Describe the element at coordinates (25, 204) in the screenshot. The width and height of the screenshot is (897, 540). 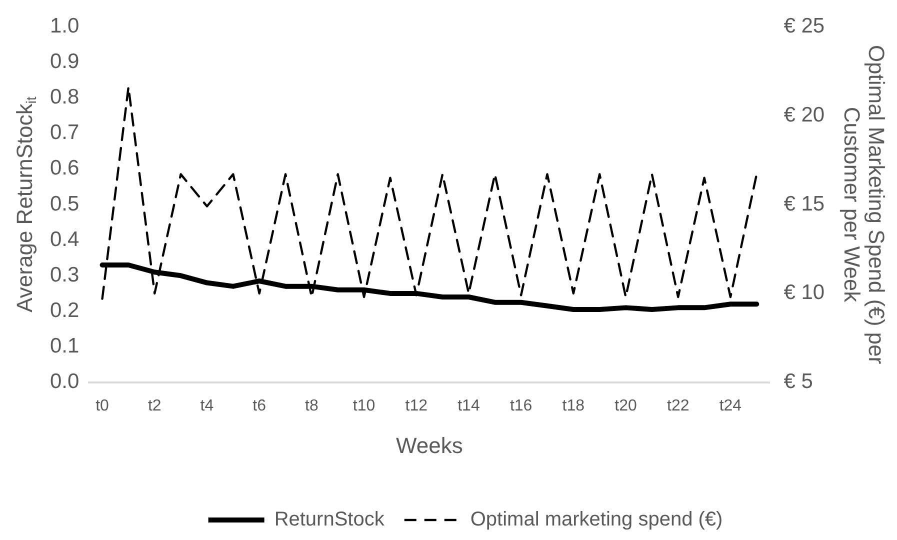
I see `y-axis-title: Average ReturnStockit` at that location.